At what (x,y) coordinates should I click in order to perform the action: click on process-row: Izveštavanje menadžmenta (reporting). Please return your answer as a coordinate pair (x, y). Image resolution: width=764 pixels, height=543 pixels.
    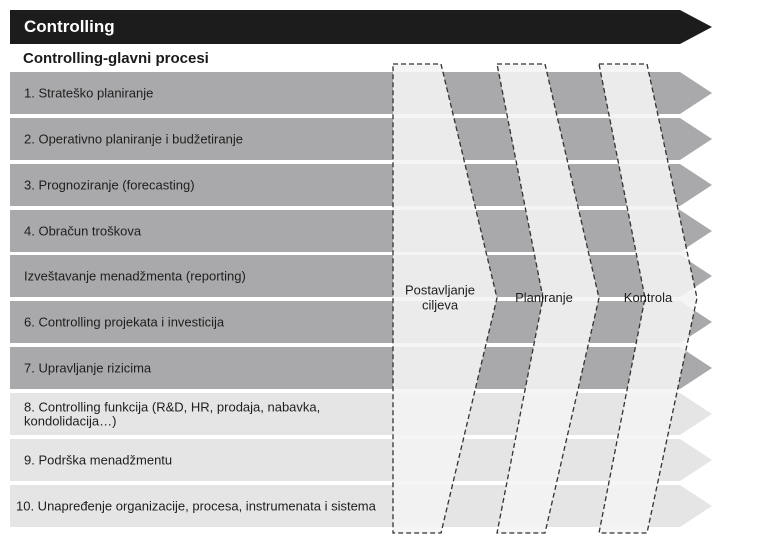
    Looking at the image, I should click on (361, 276).